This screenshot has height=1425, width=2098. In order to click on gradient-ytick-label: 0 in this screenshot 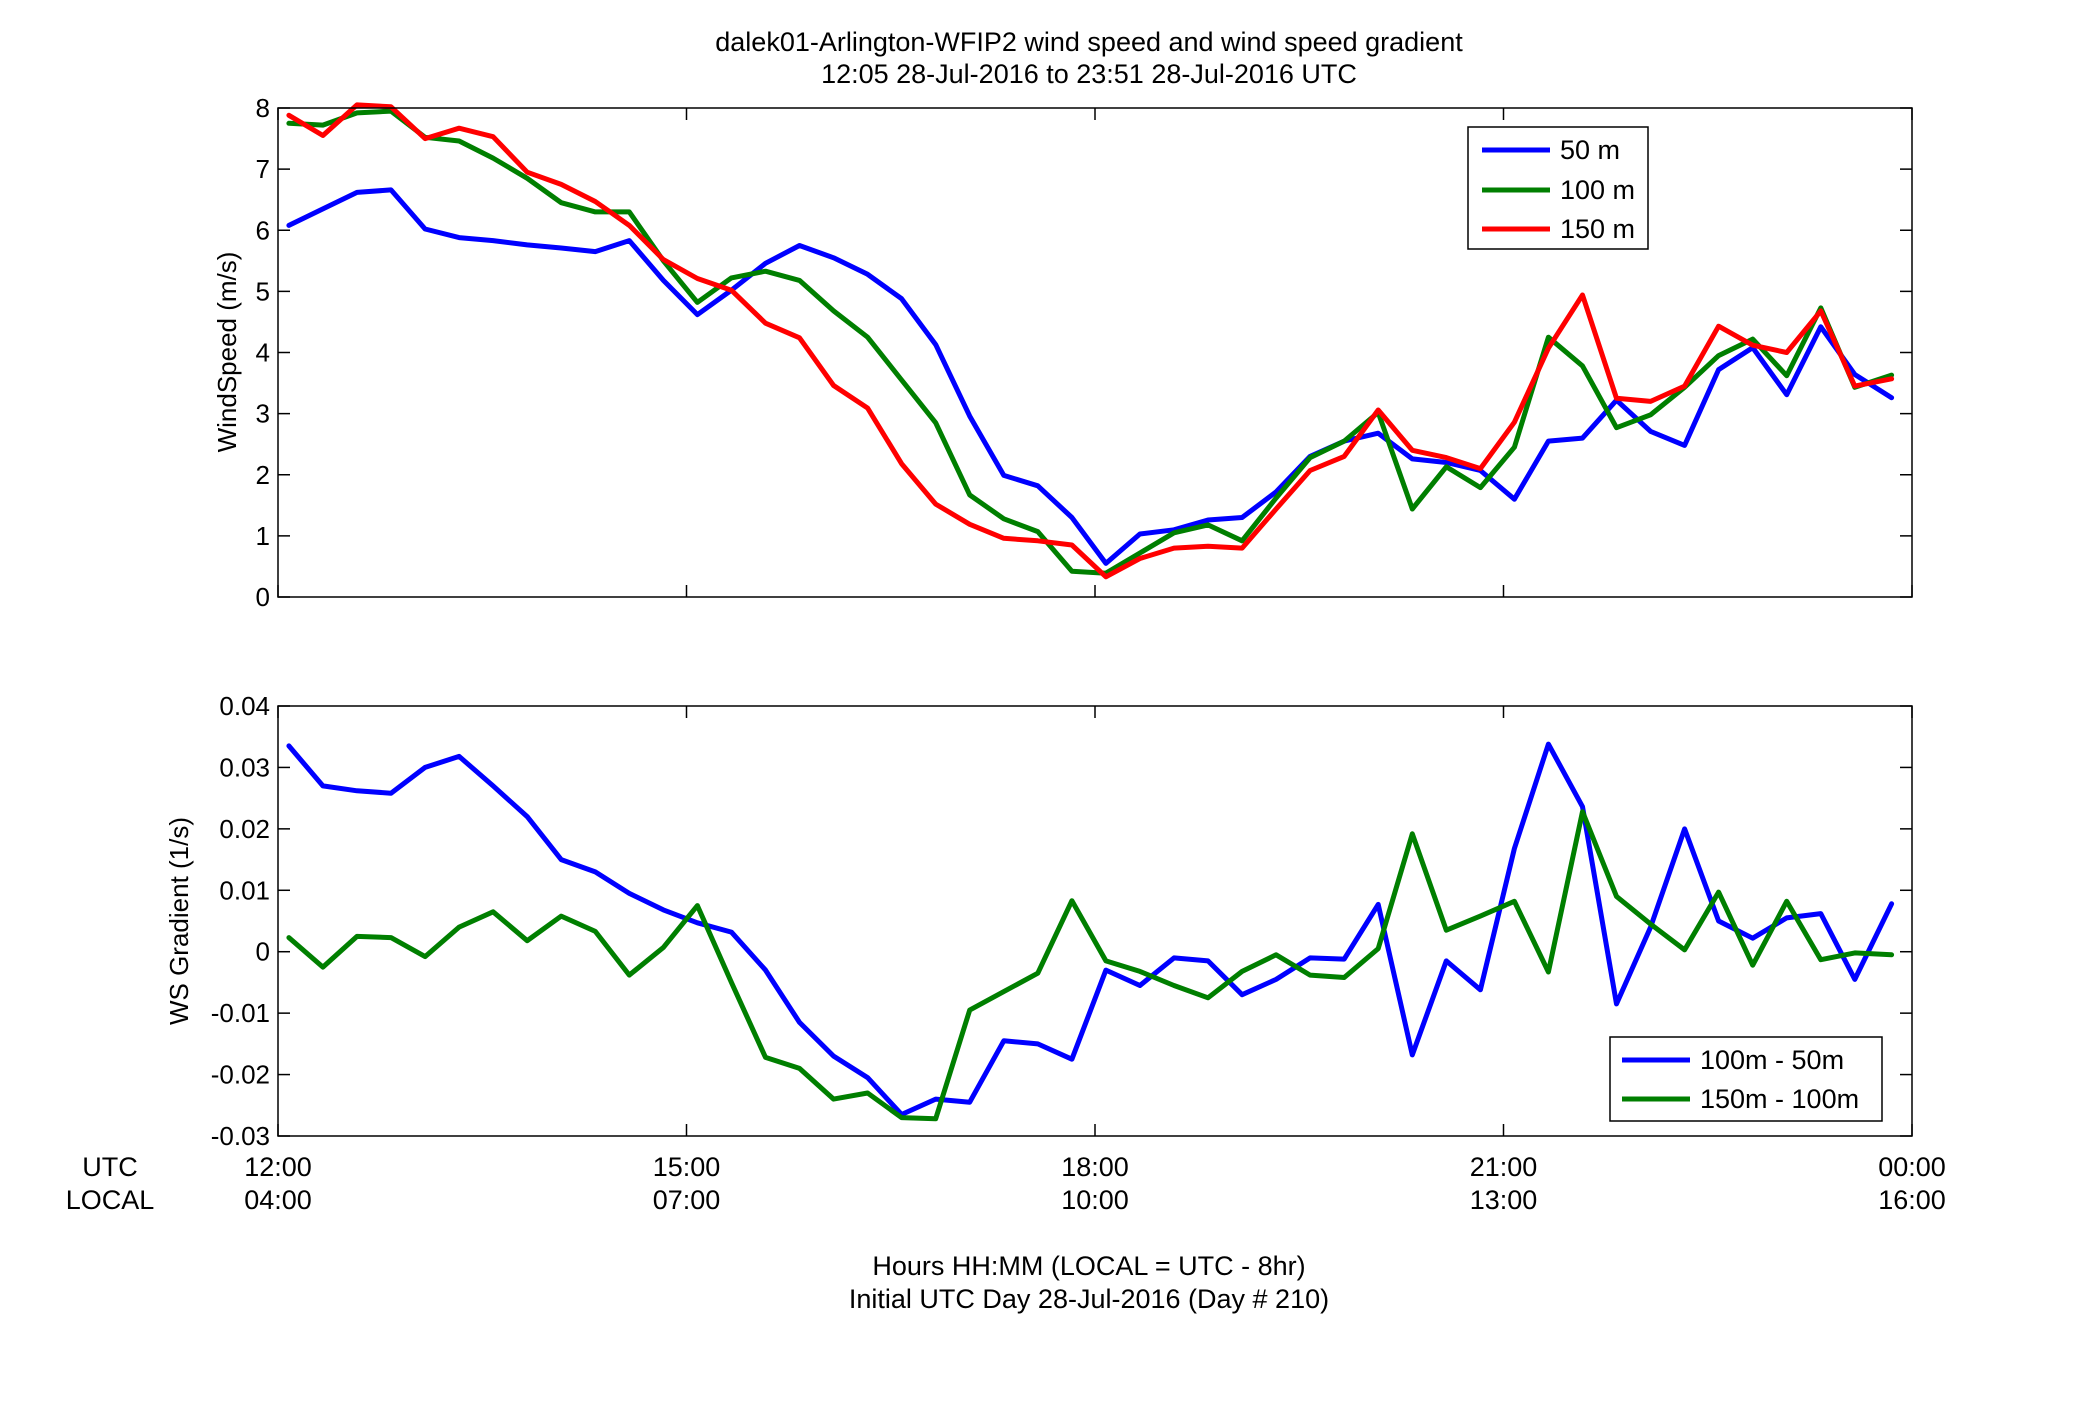, I will do `click(263, 952)`.